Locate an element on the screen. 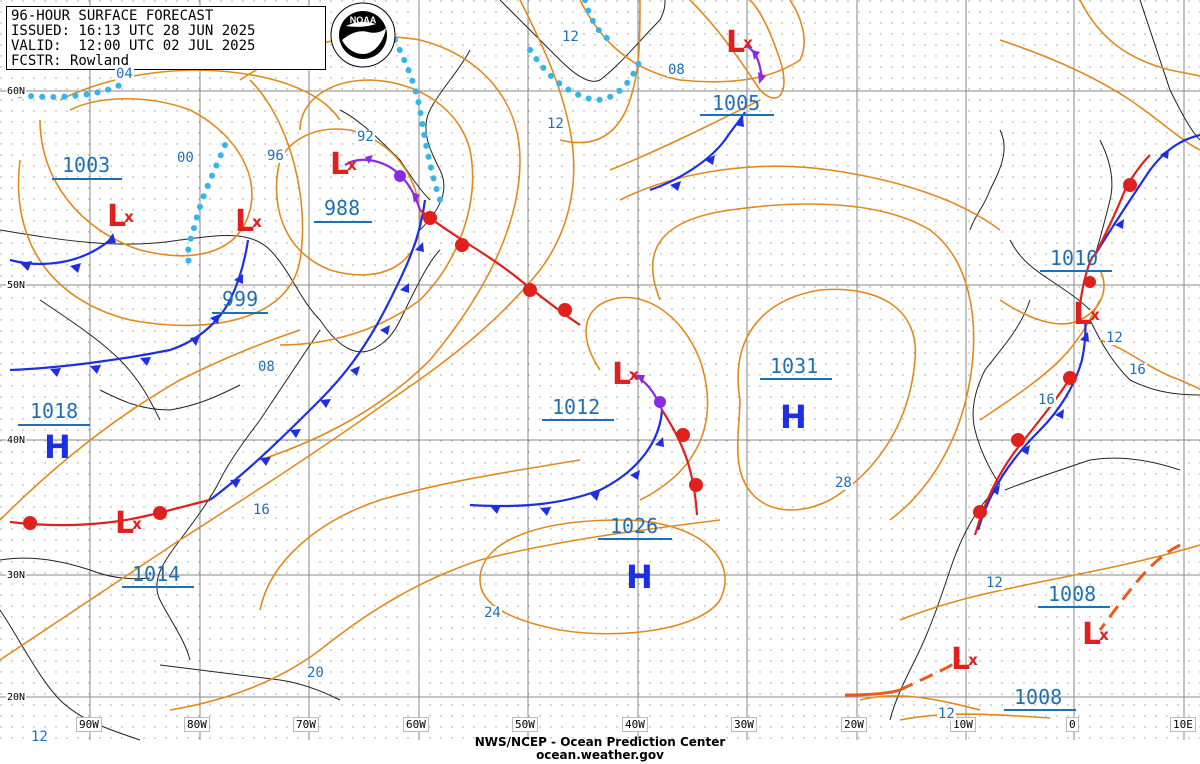  lat-label-30n: 30N is located at coordinates (16, 575).